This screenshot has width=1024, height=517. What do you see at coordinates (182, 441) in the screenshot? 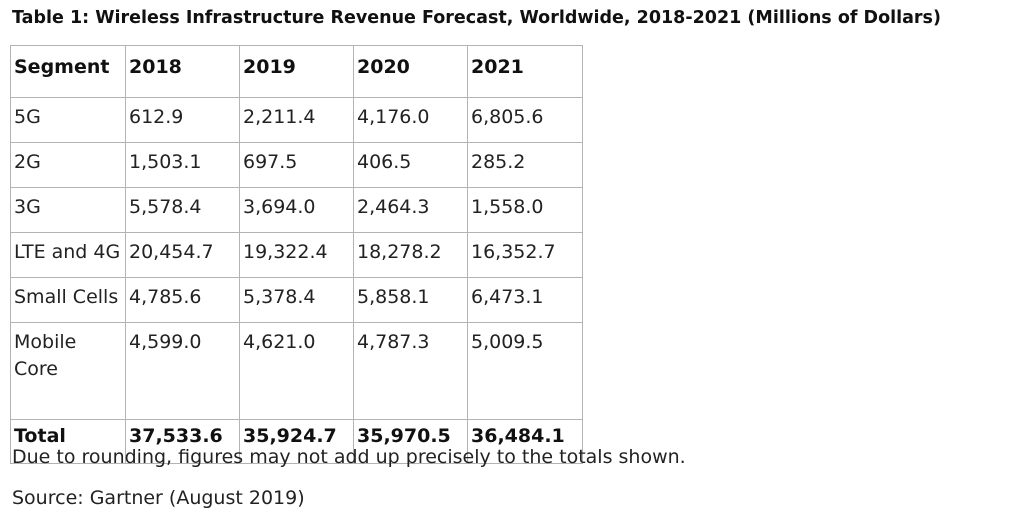
I see `total-2018: 37,533.6` at bounding box center [182, 441].